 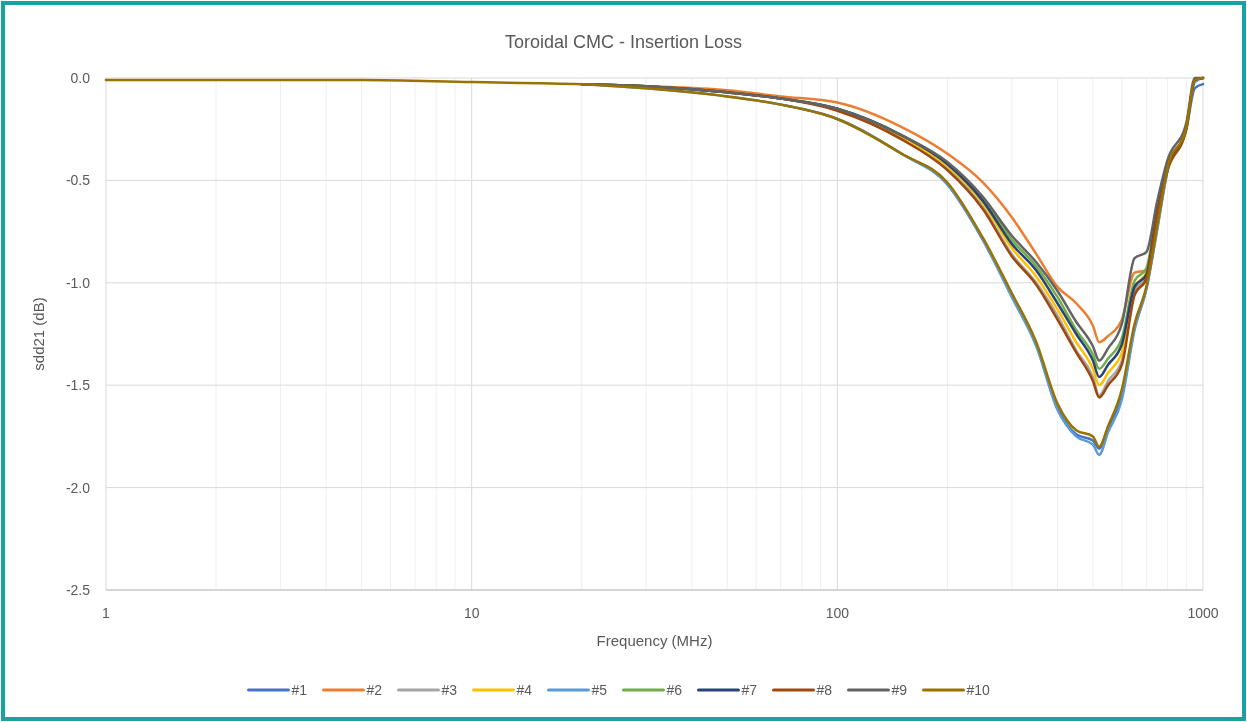 I want to click on legend-label: #10, so click(x=978, y=690).